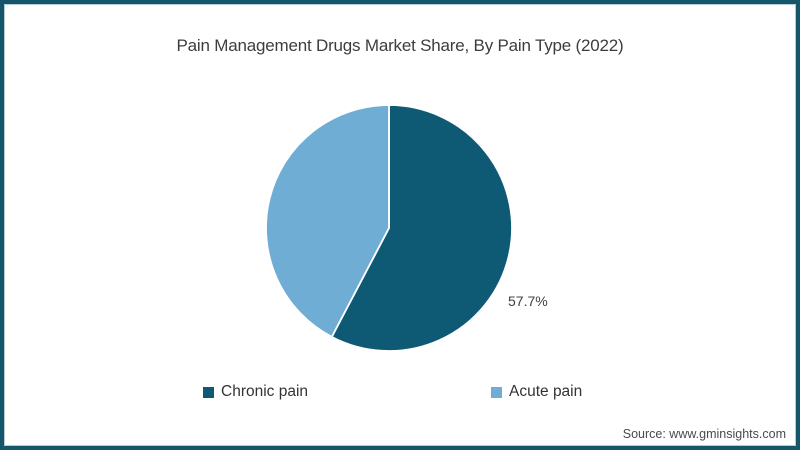  What do you see at coordinates (208, 392) in the screenshot?
I see `legend-swatch-chronic-pain-icon` at bounding box center [208, 392].